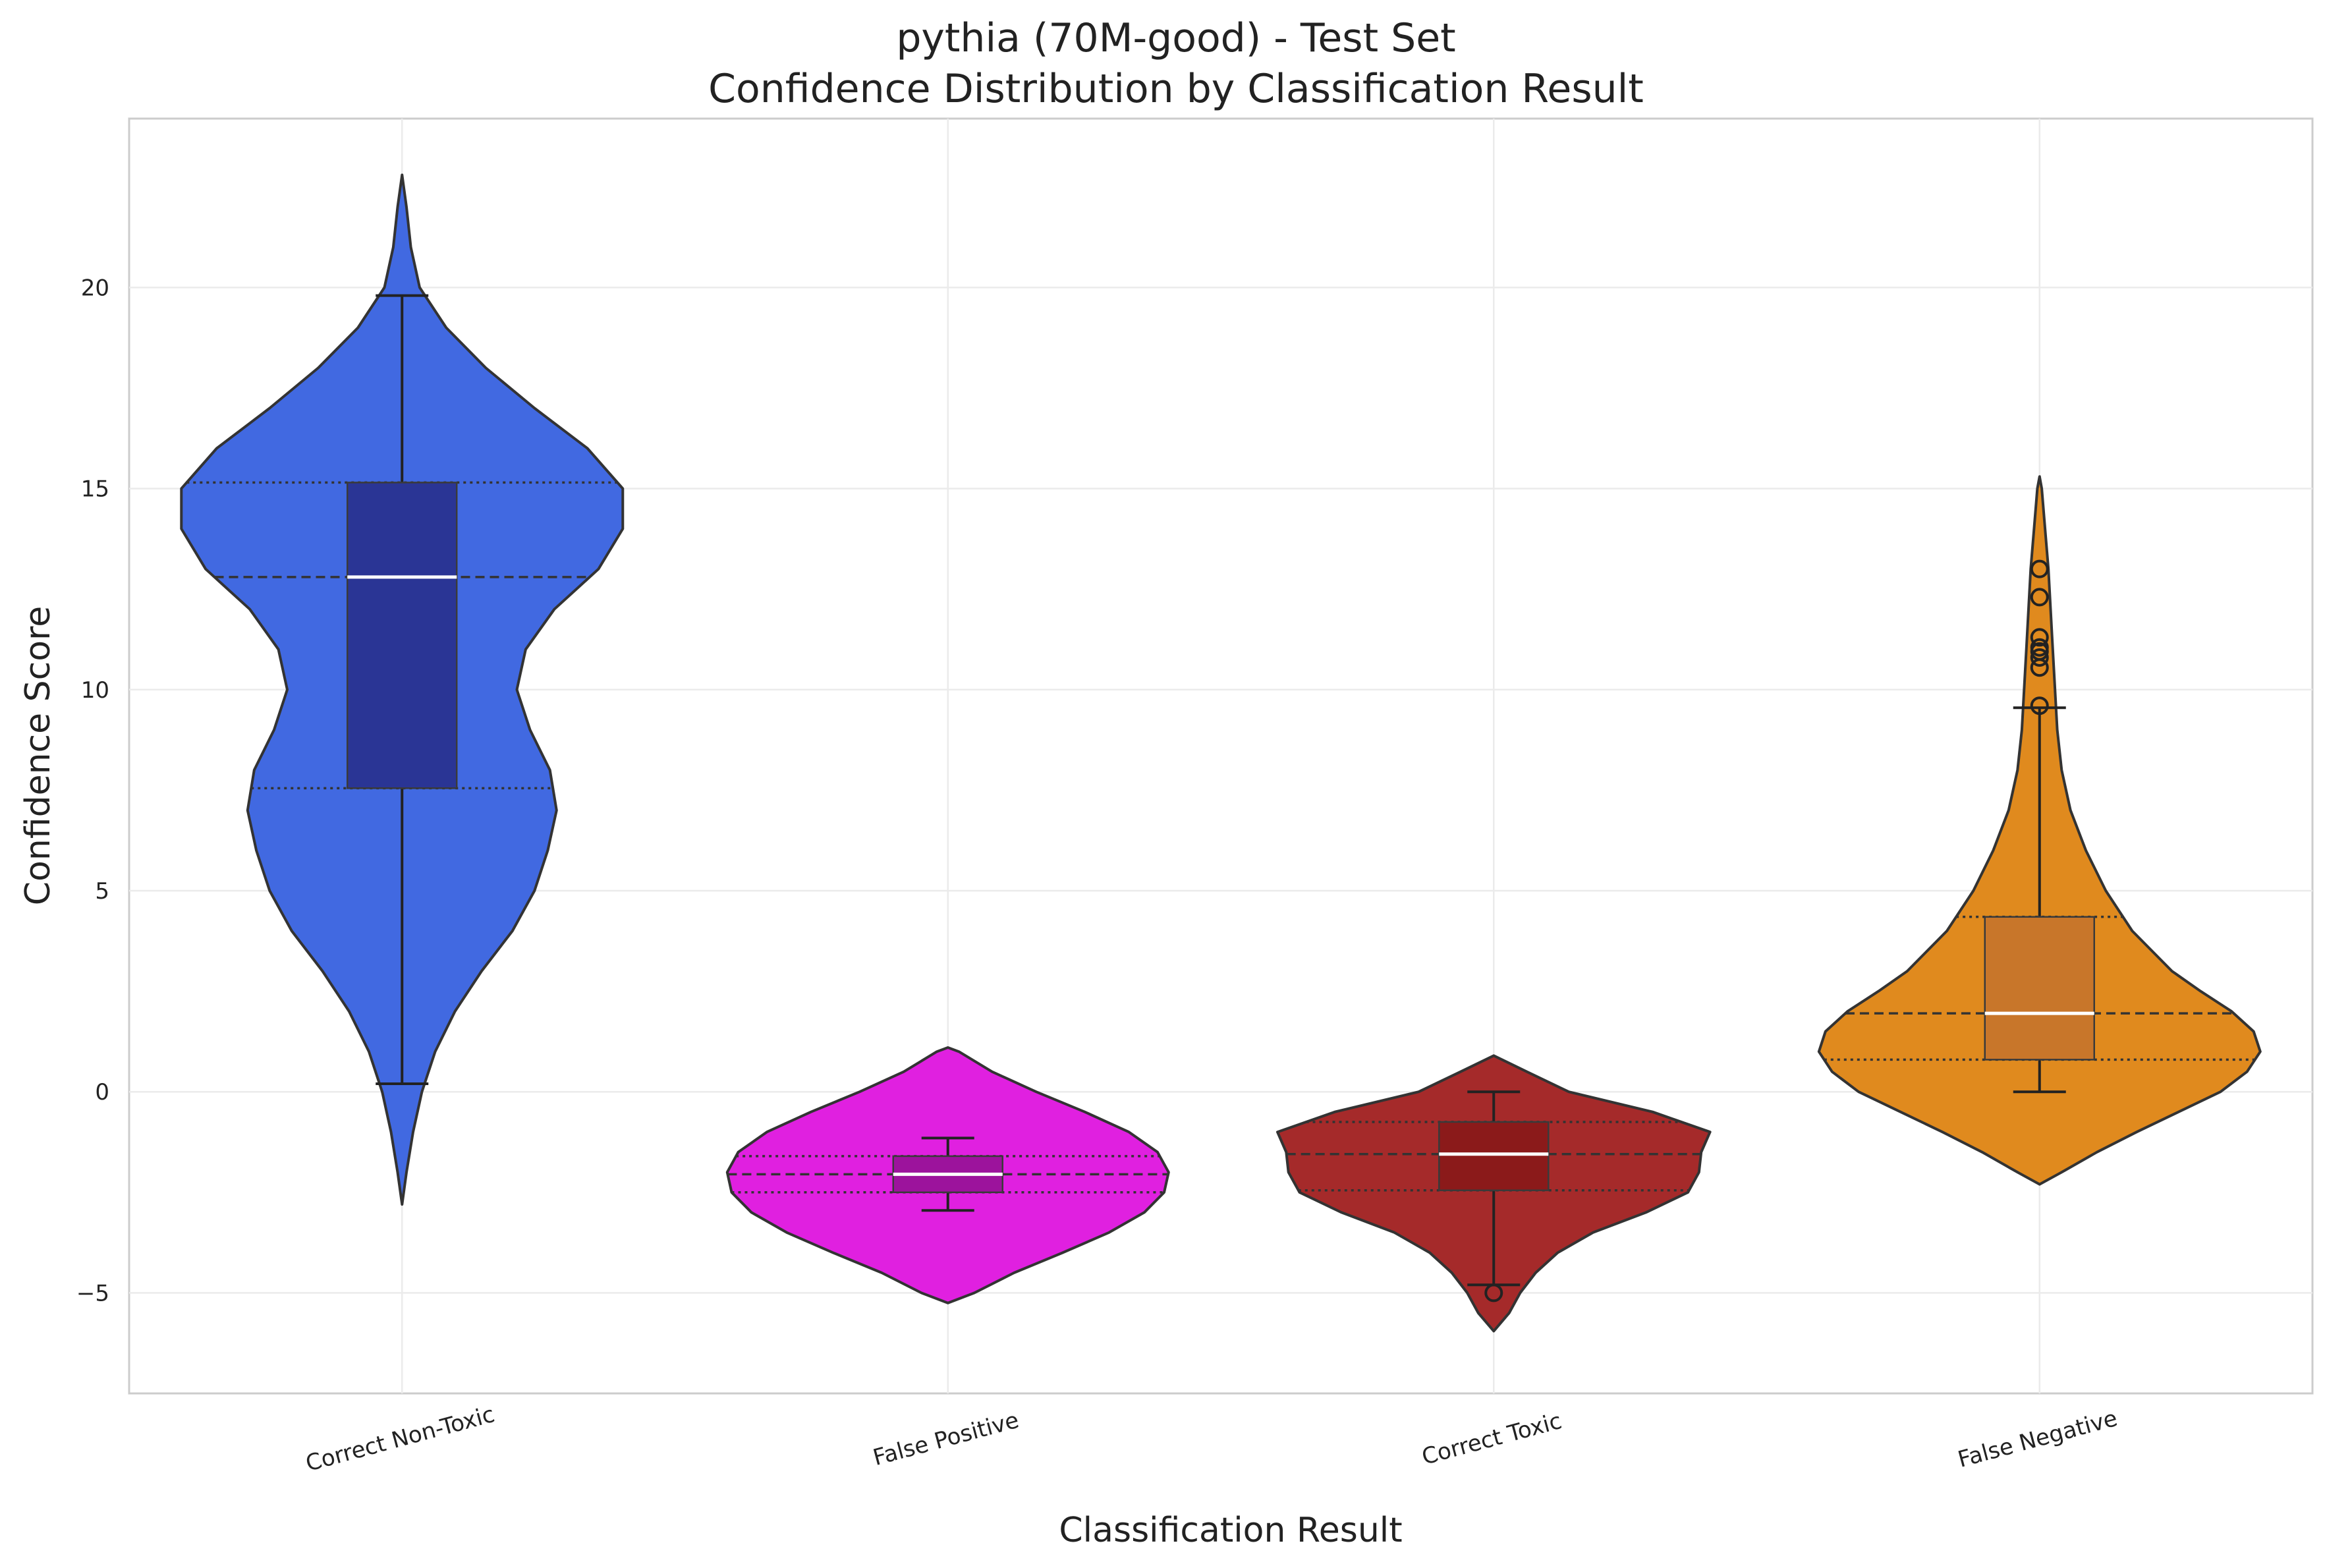 The image size is (2352, 1568). I want to click on chart-title: pythia (70M-good) - Test Set, so click(1175, 38).